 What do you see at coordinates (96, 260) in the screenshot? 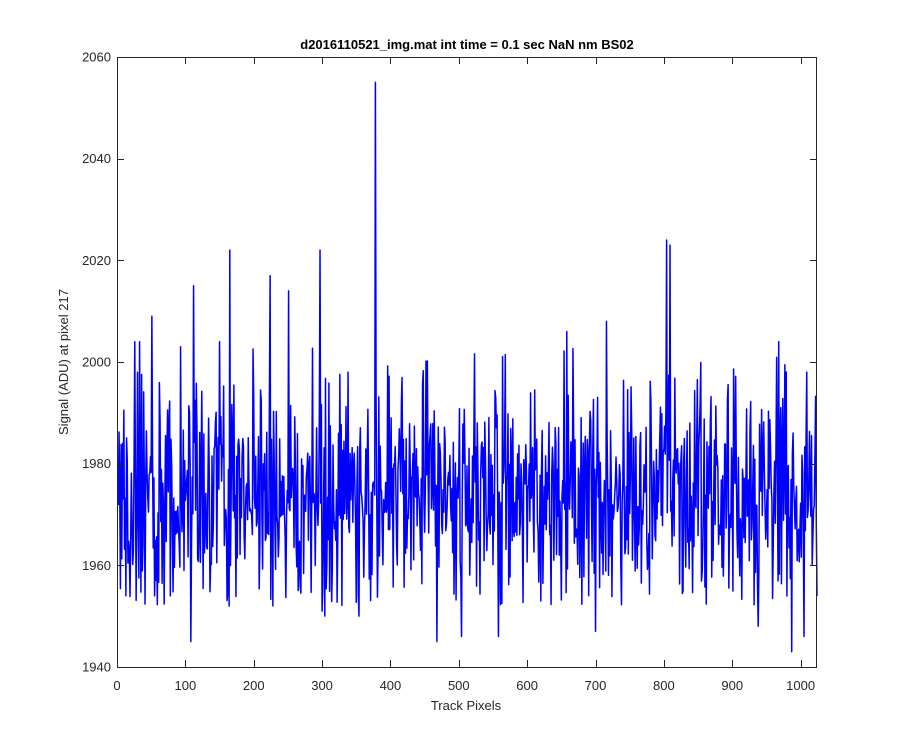
I see `y-tick-label: 2020` at bounding box center [96, 260].